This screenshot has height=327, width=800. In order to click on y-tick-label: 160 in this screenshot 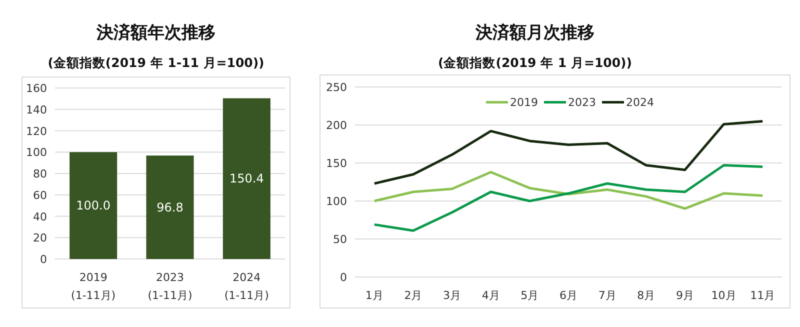, I will do `click(36, 88)`.